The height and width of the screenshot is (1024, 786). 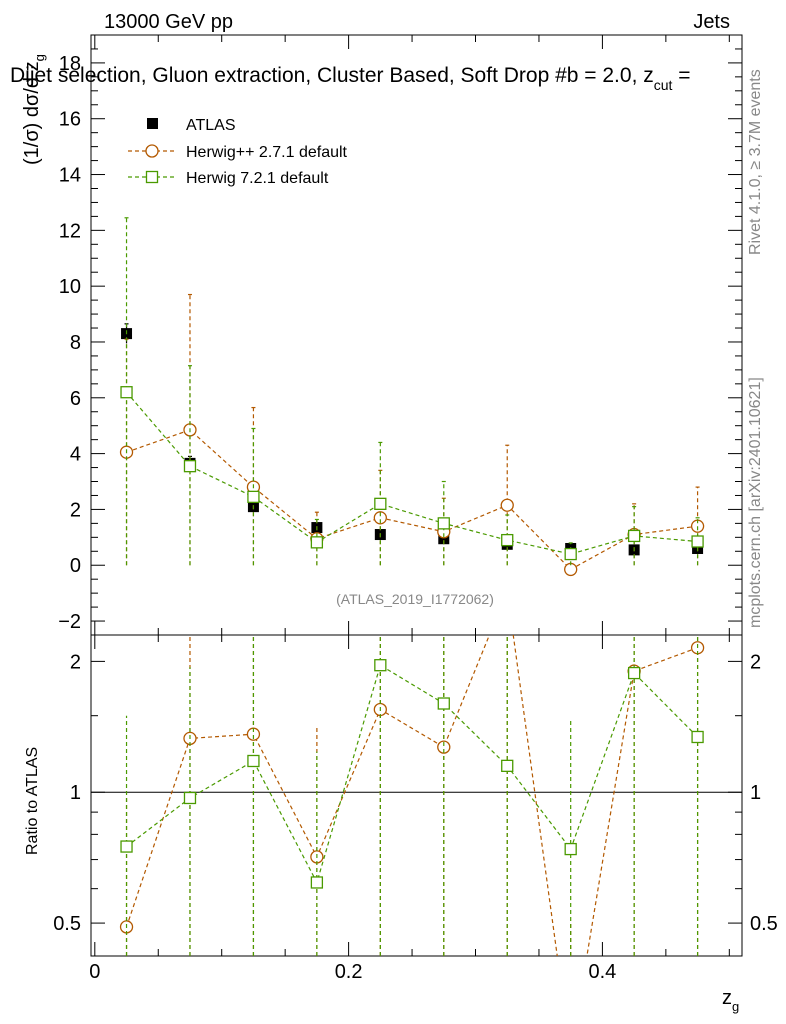 What do you see at coordinates (94, 972) in the screenshot?
I see `x-tick-label: 0` at bounding box center [94, 972].